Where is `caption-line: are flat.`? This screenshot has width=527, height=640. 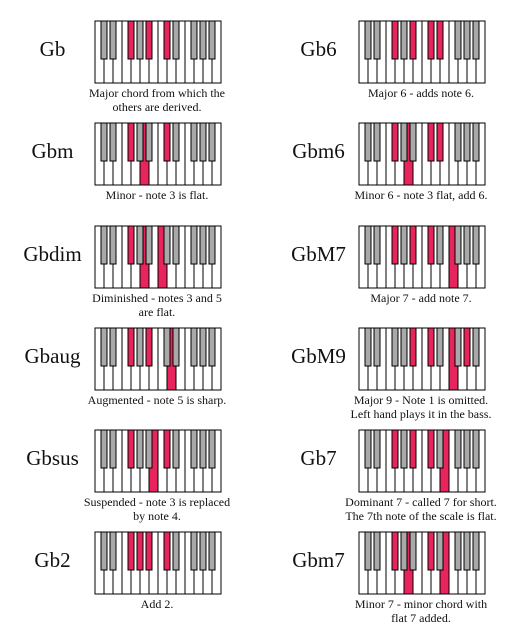 caption-line: are flat. is located at coordinates (157, 312).